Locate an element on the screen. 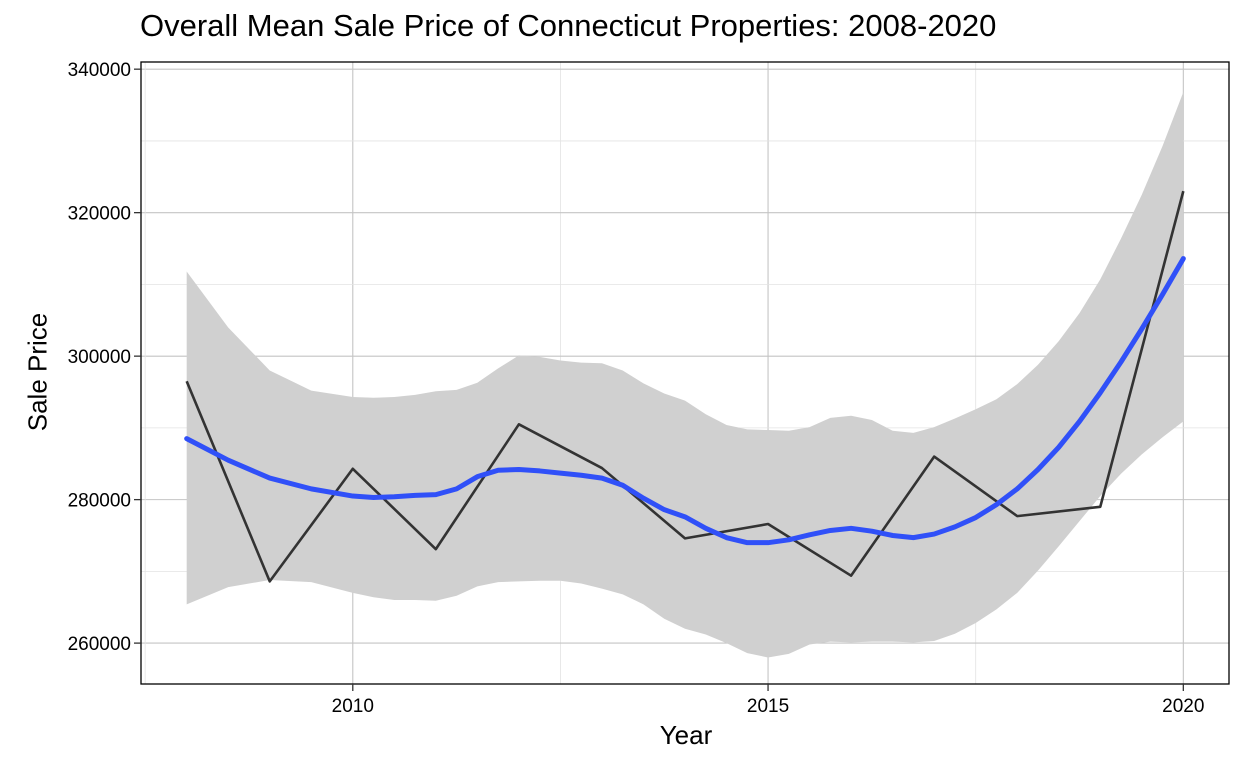  x-axis-title: Year is located at coordinates (686, 735).